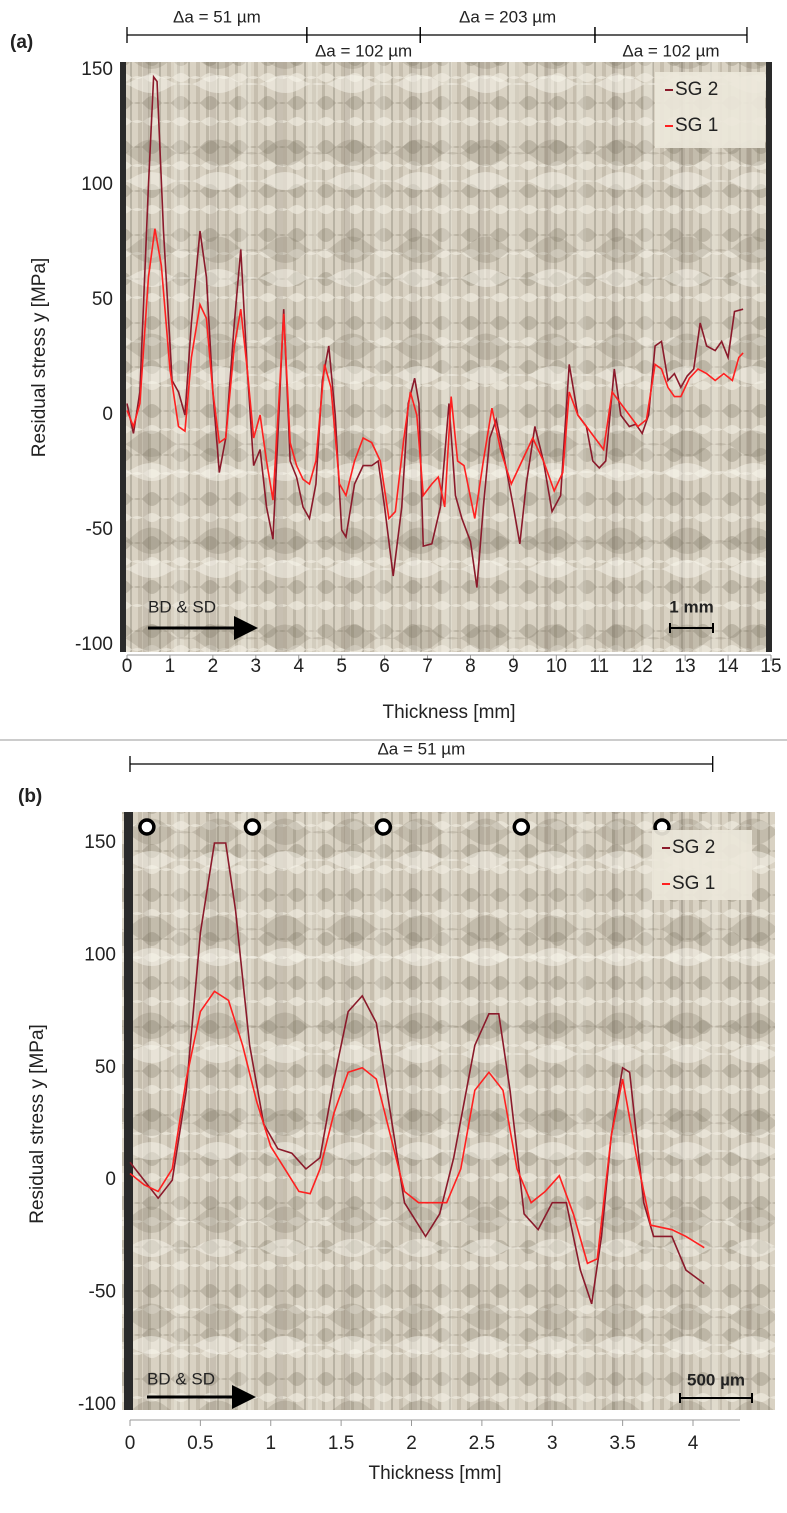 This screenshot has height=1513, width=787. What do you see at coordinates (716, 1379) in the screenshot?
I see `scale-bar-label: 500 µm` at bounding box center [716, 1379].